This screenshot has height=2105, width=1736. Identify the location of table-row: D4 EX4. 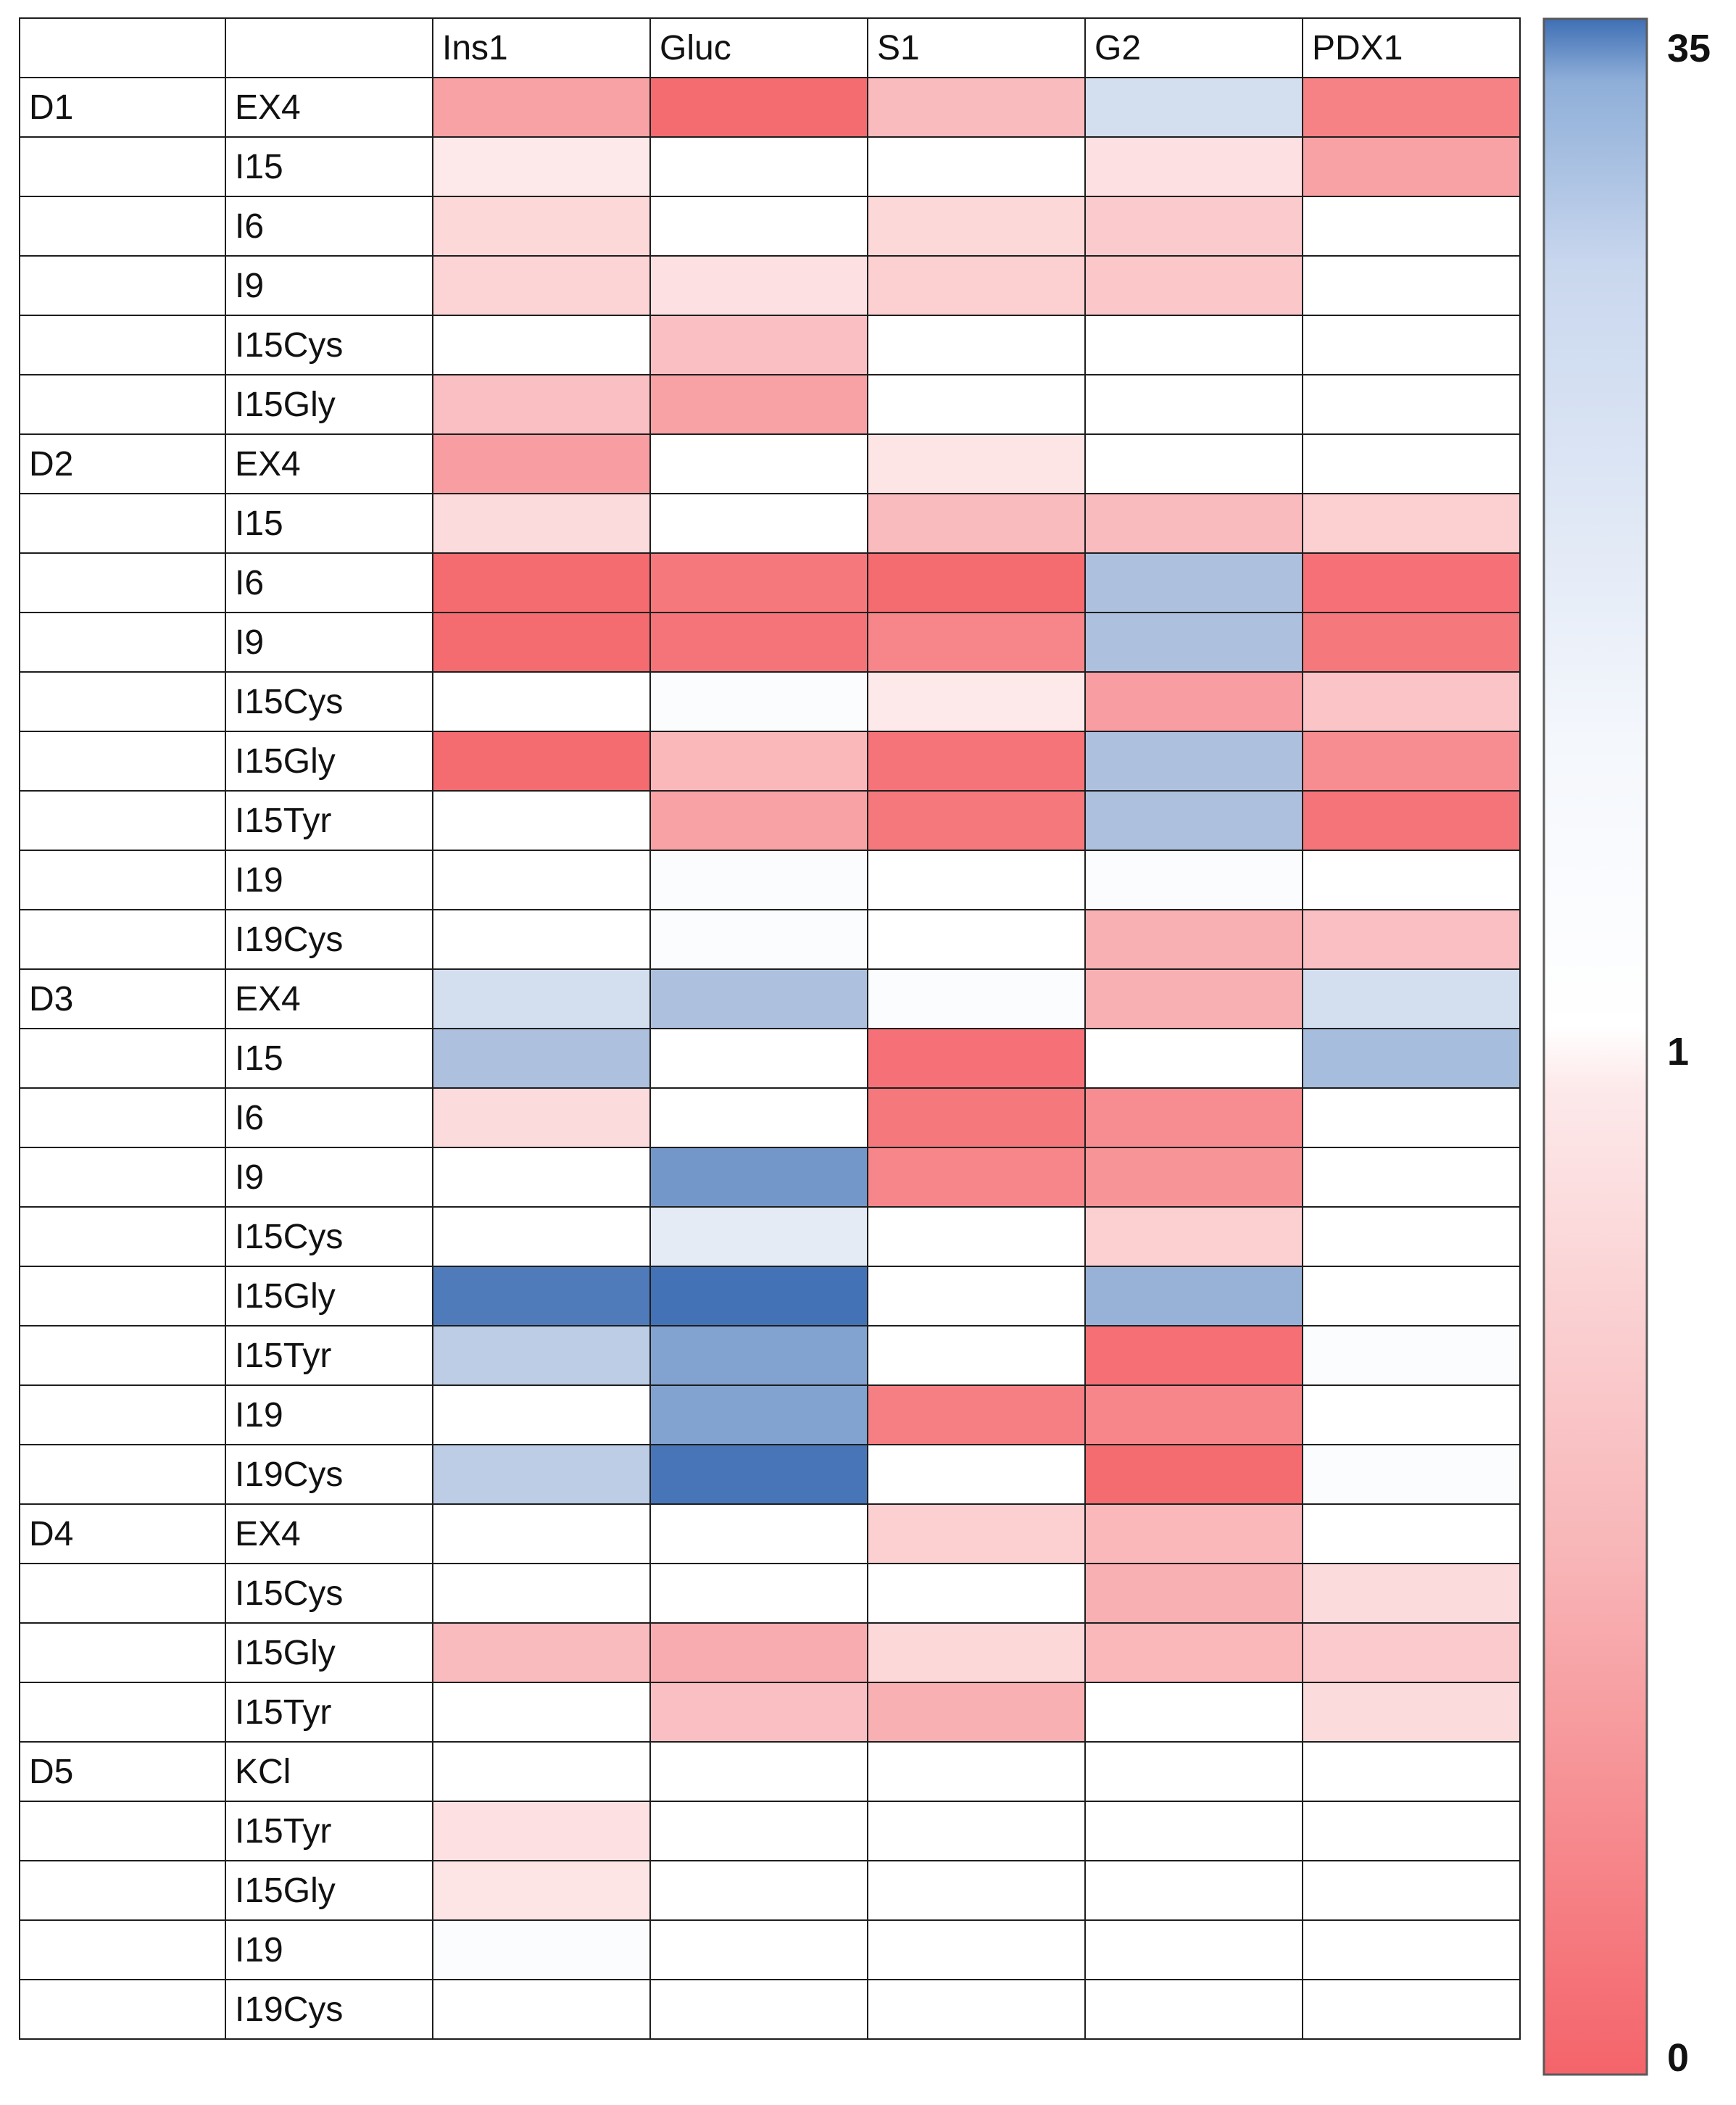
(770, 1533).